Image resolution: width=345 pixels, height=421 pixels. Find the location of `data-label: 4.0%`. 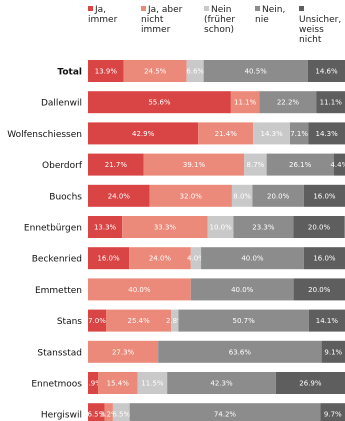

data-label: 4.0% is located at coordinates (196, 259).